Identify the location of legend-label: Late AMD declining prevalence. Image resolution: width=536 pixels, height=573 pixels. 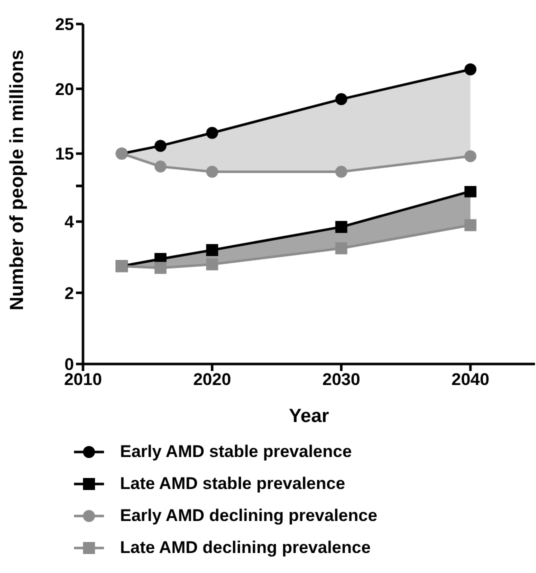
(245, 548).